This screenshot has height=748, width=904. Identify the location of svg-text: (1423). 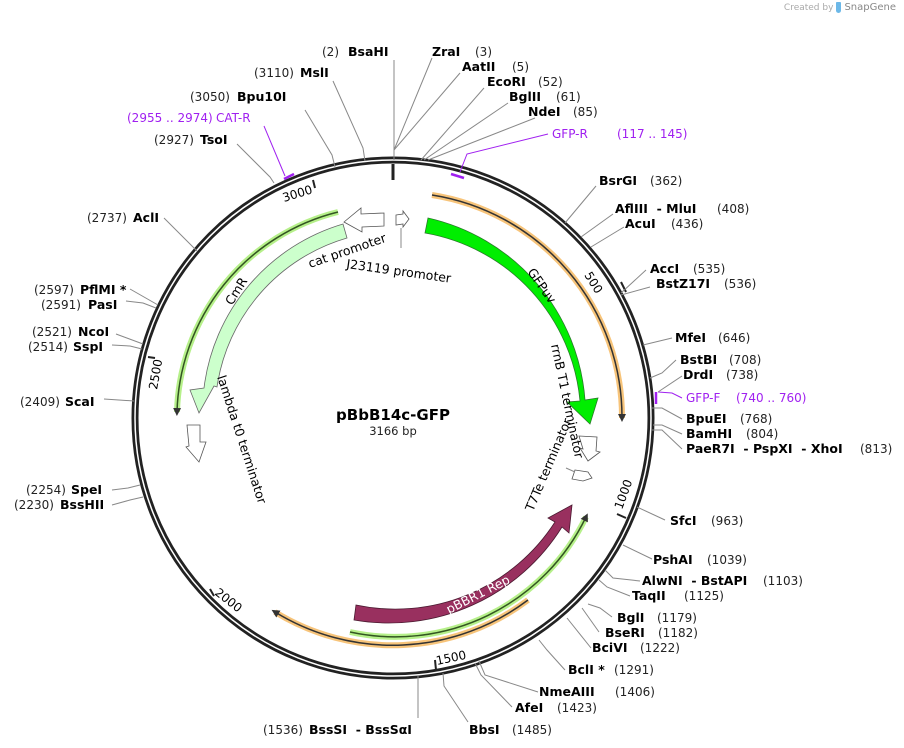
(577, 708).